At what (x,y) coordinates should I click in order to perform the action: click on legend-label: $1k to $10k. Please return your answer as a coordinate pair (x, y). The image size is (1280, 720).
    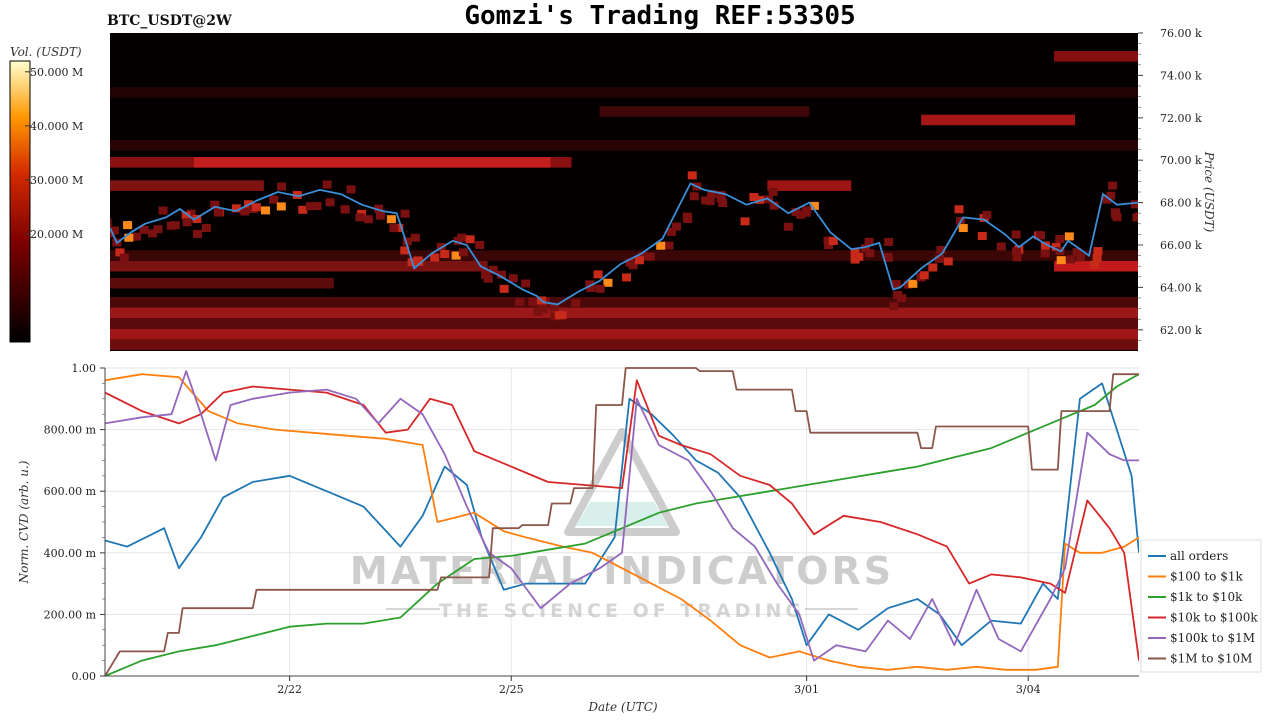
    Looking at the image, I should click on (1206, 597).